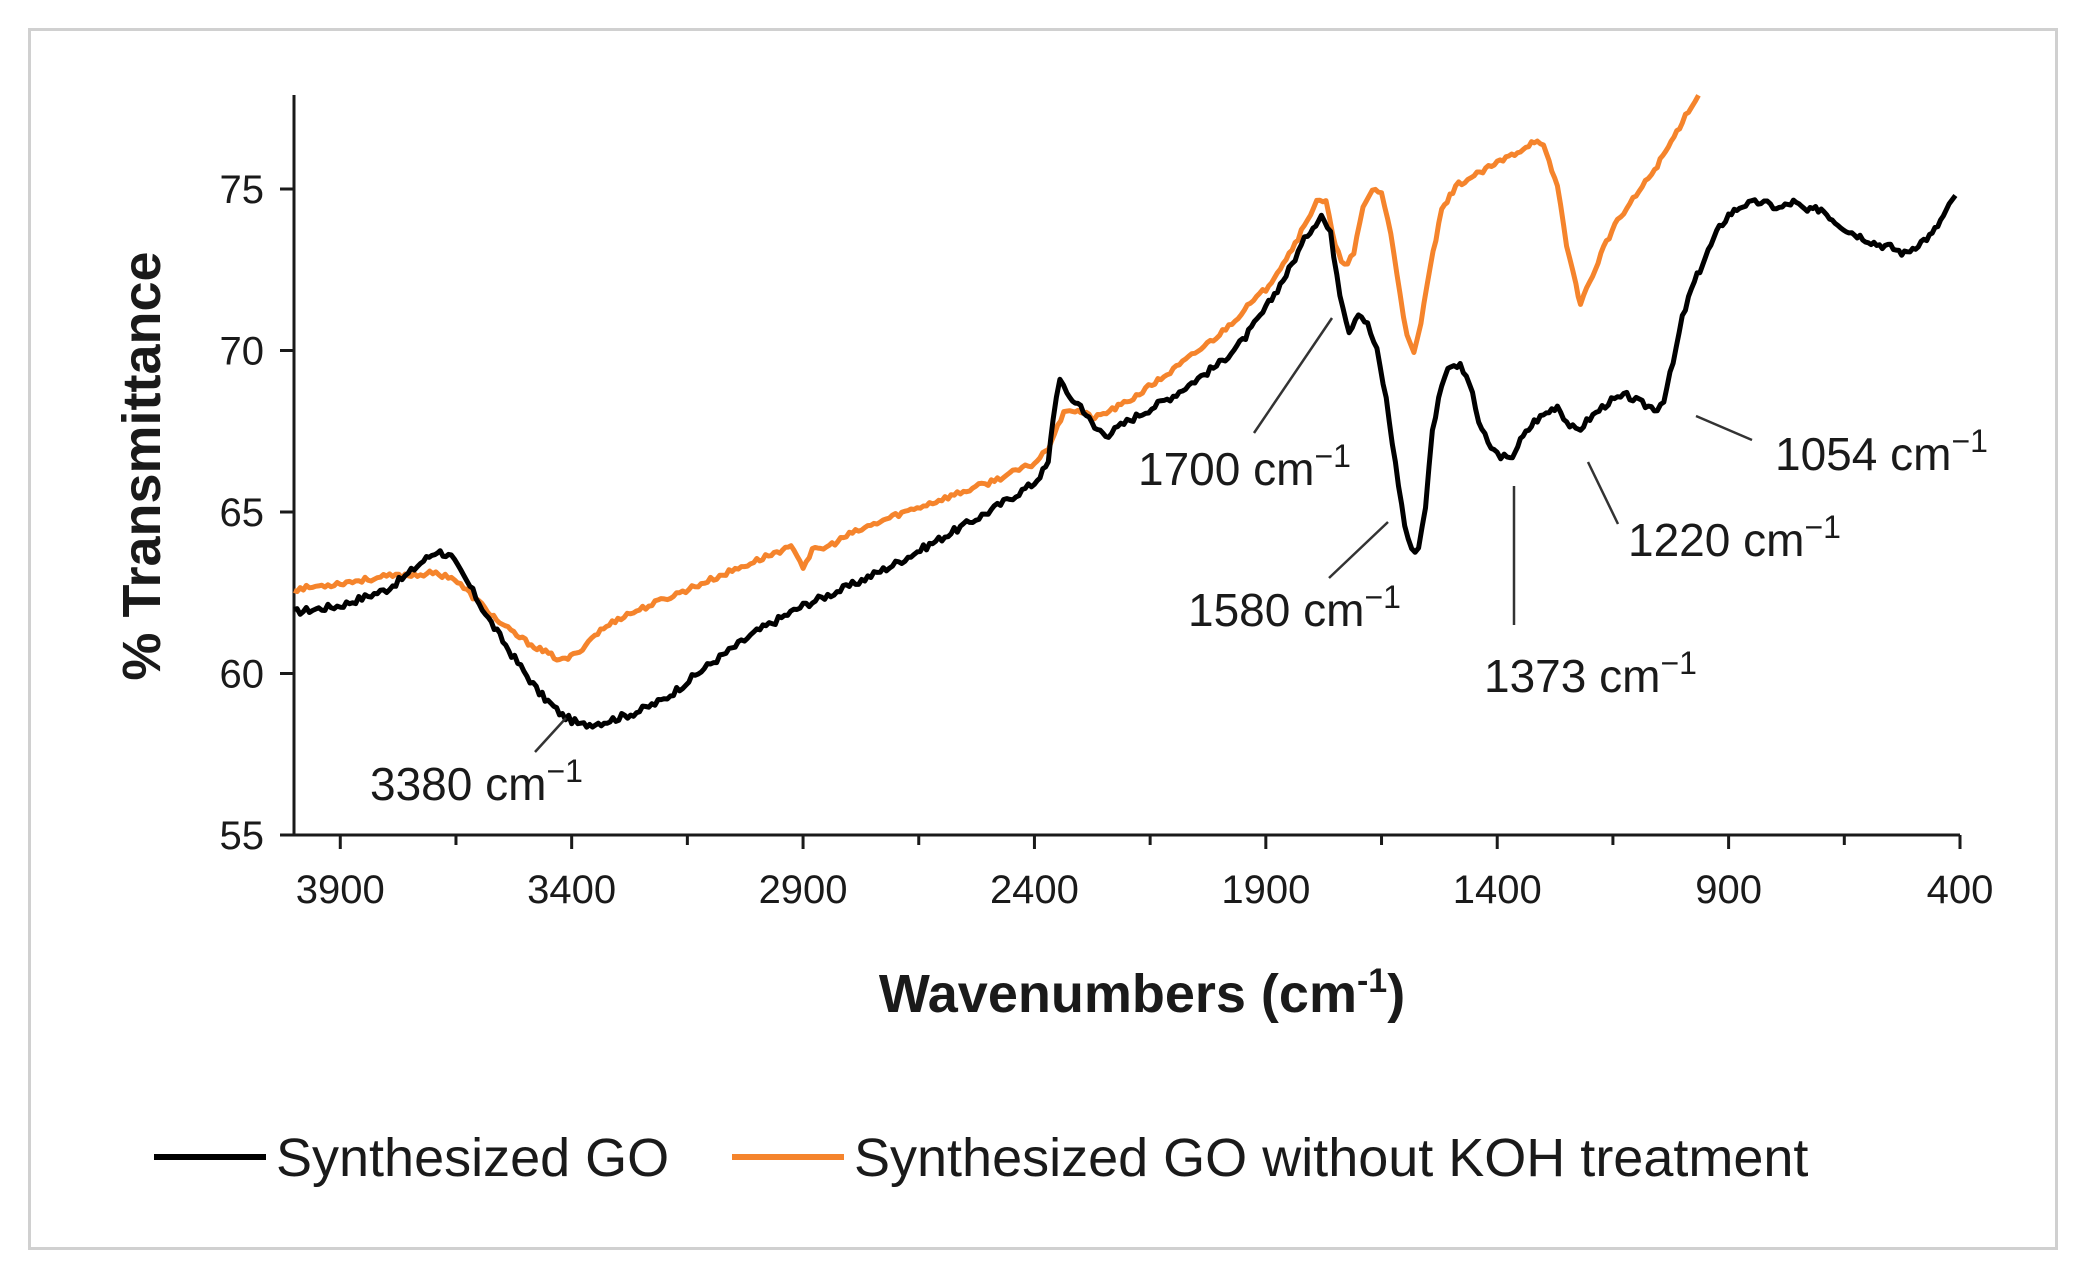 Image resolution: width=2088 pixels, height=1279 pixels. What do you see at coordinates (1118, 994) in the screenshot?
I see `x-axis-label-text: Wavenumbers (cm` at bounding box center [1118, 994].